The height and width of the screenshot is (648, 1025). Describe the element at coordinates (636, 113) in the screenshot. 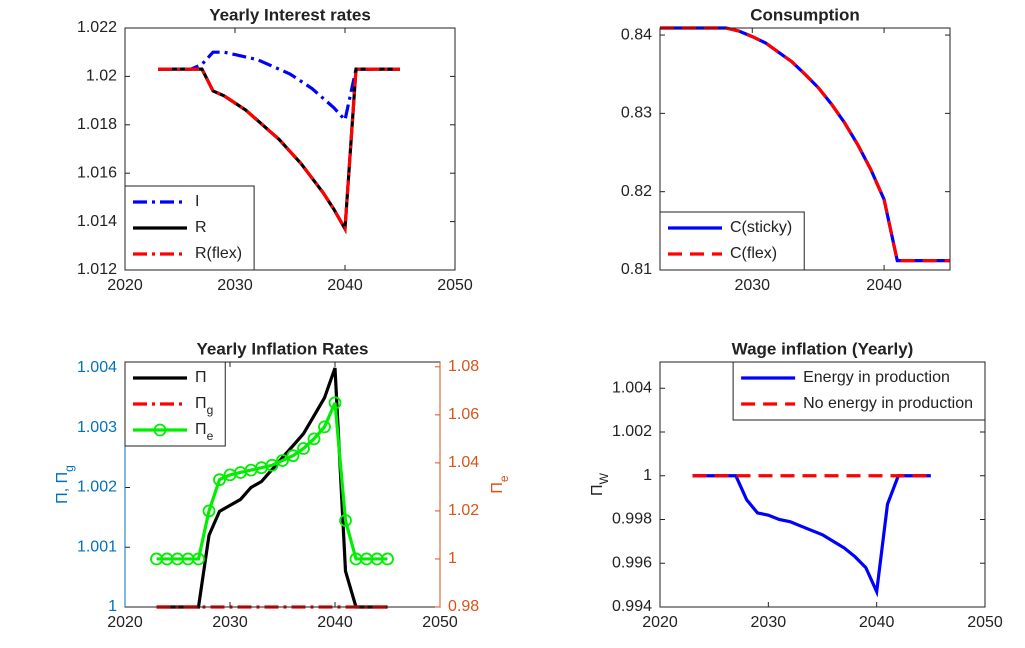

I see `y-tick-label: 0.83` at that location.